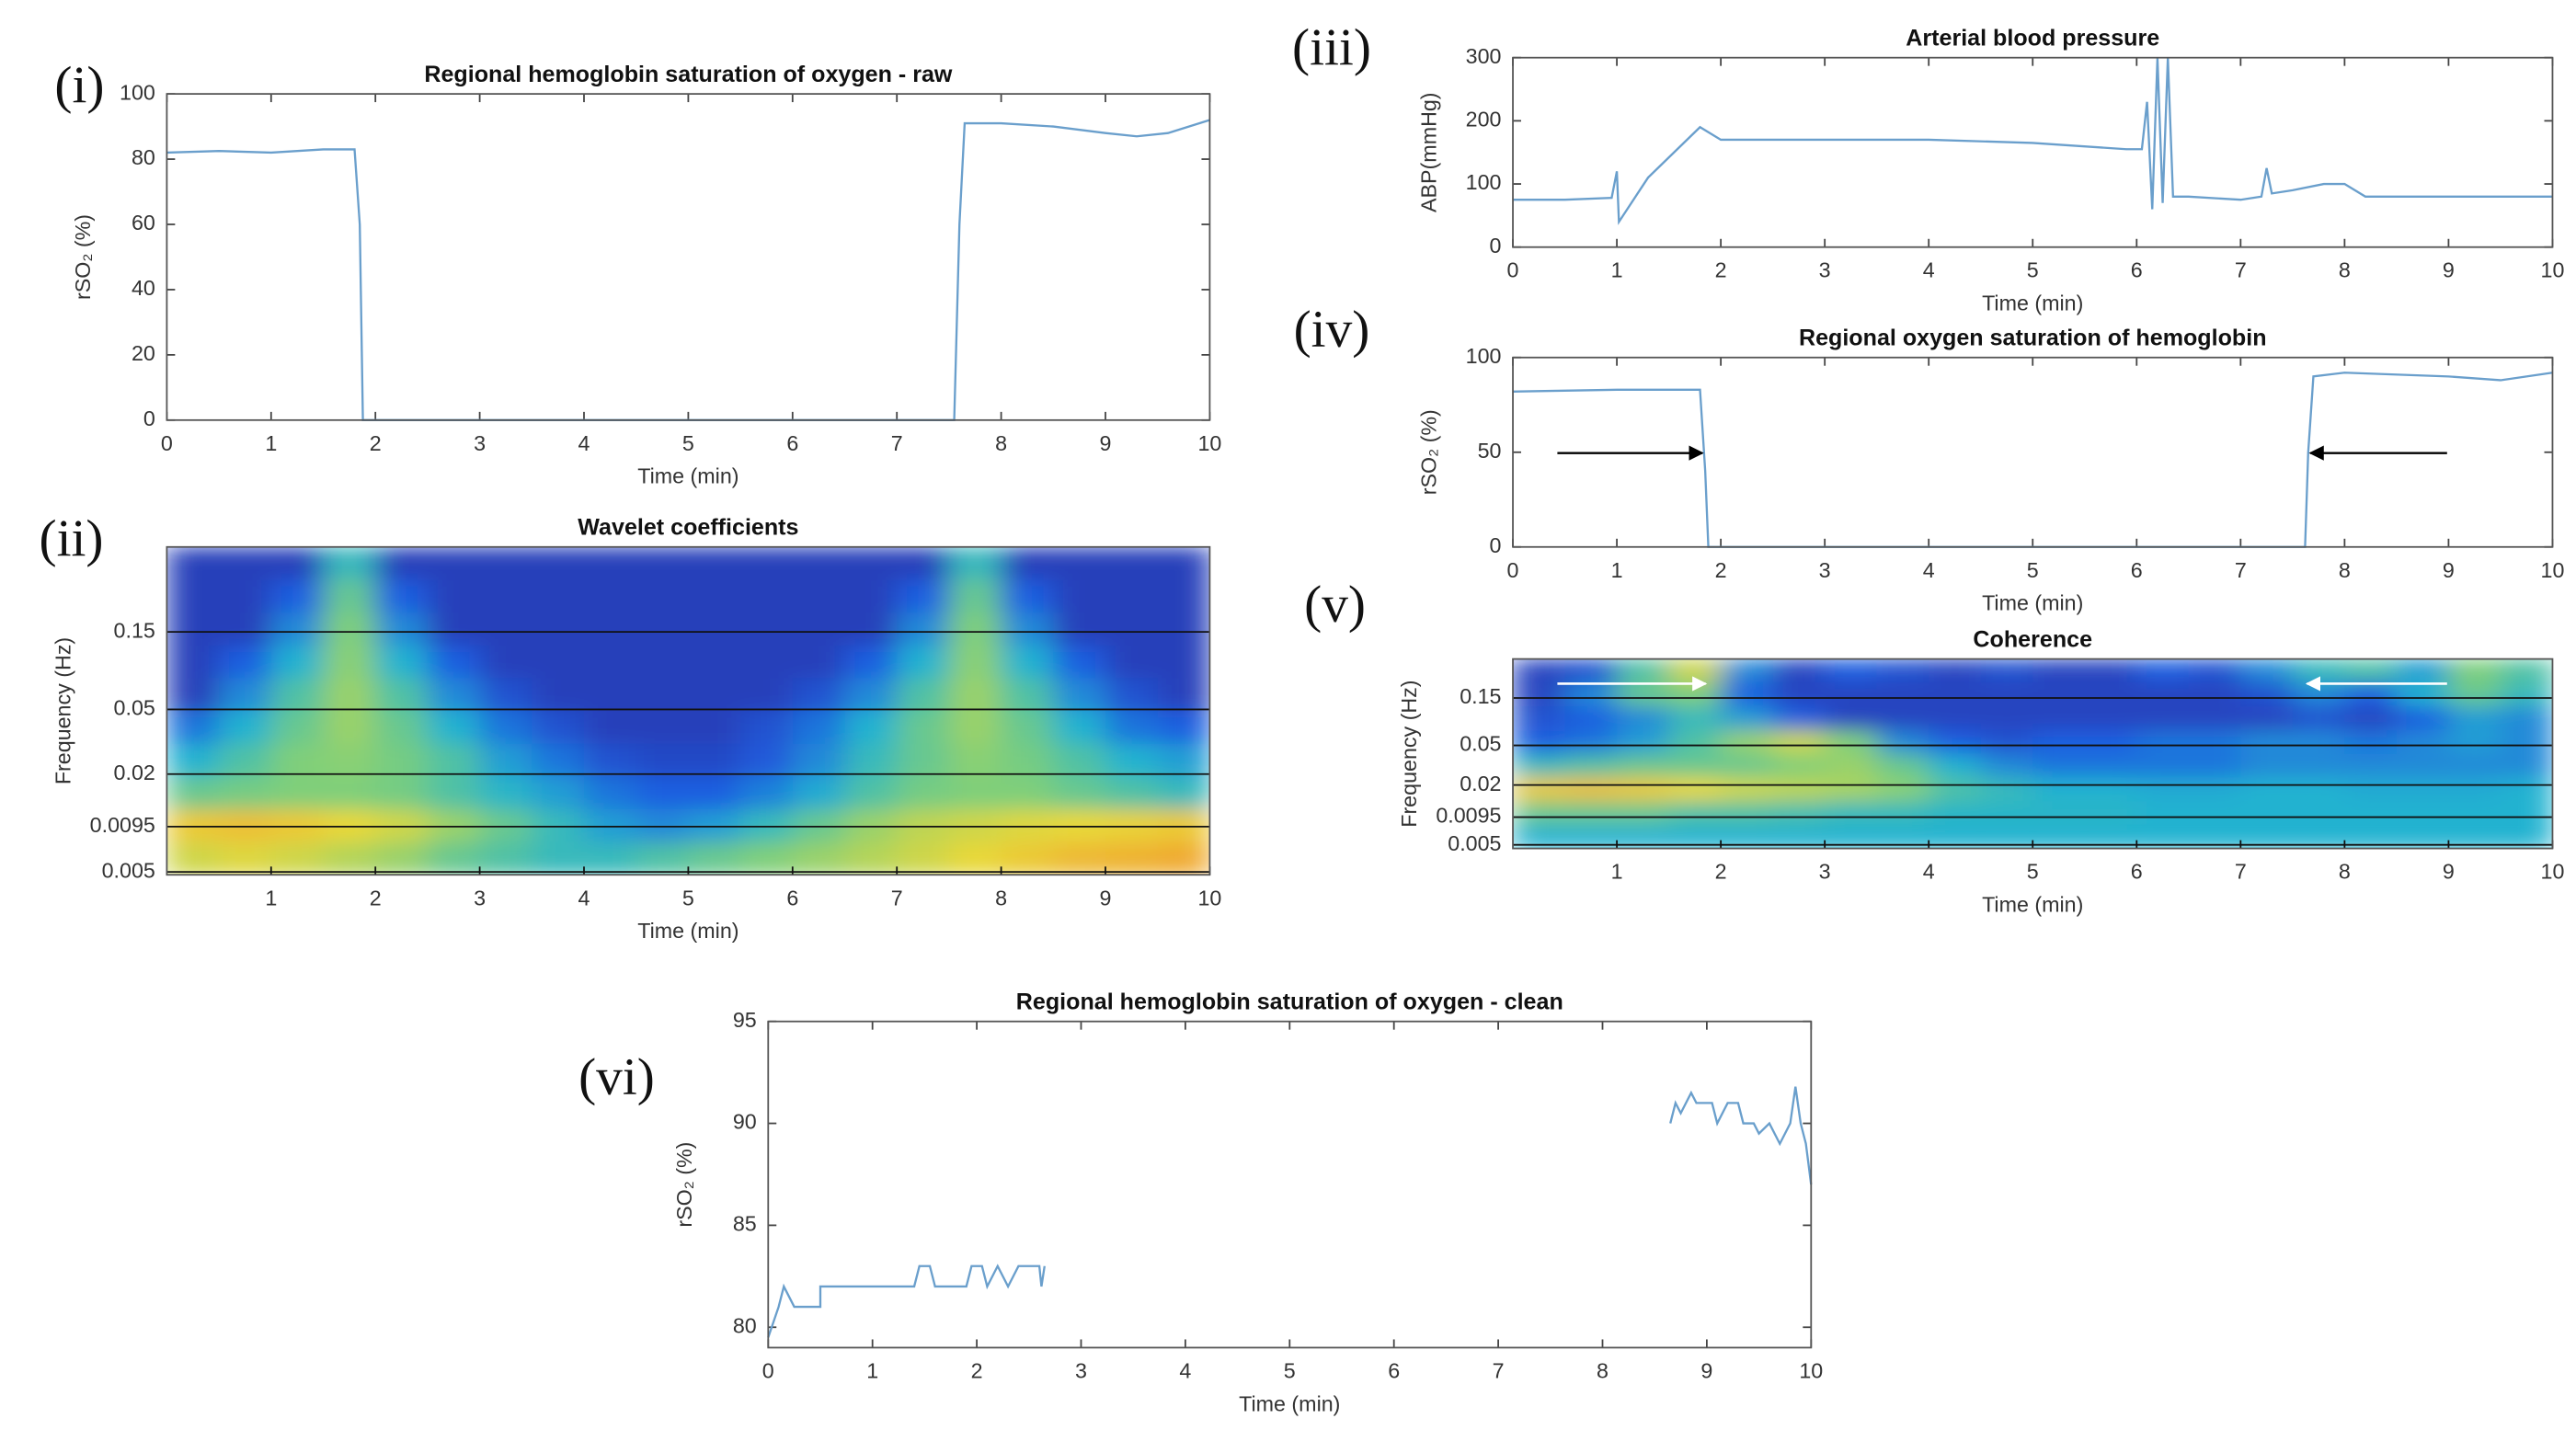 The image size is (2576, 1430). What do you see at coordinates (2449, 270) in the screenshot?
I see `x-tick-label: 9` at bounding box center [2449, 270].